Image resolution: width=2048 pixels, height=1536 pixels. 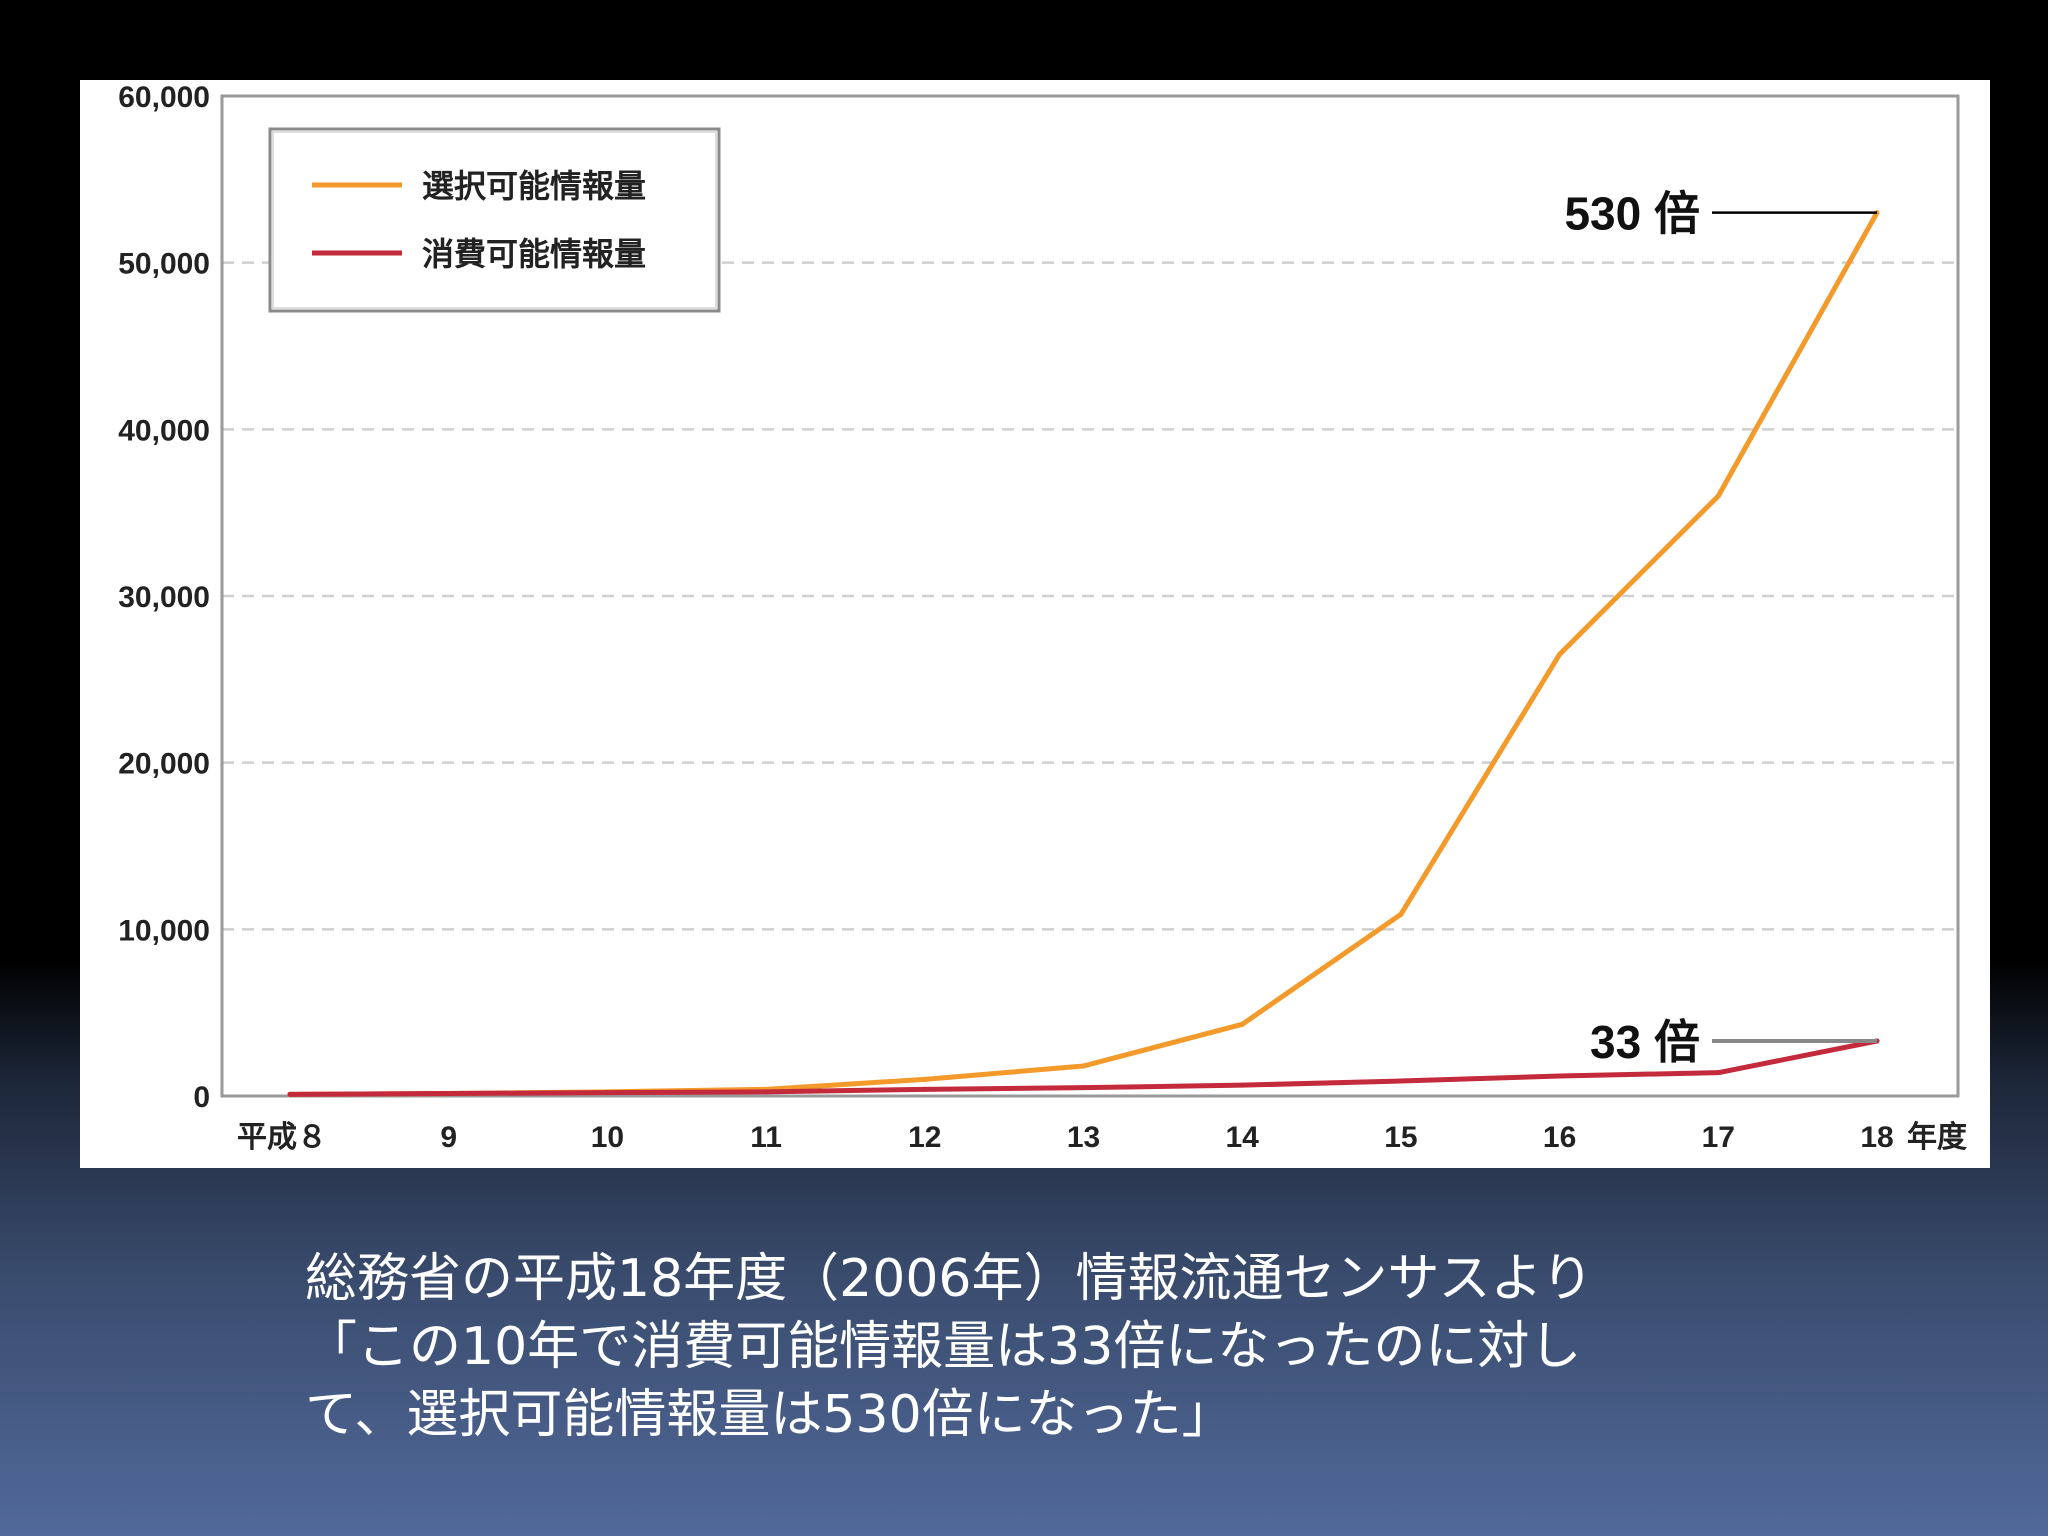 I want to click on caption-line-3: て、選択可能情報量は530倍になった」, so click(x=769, y=1415).